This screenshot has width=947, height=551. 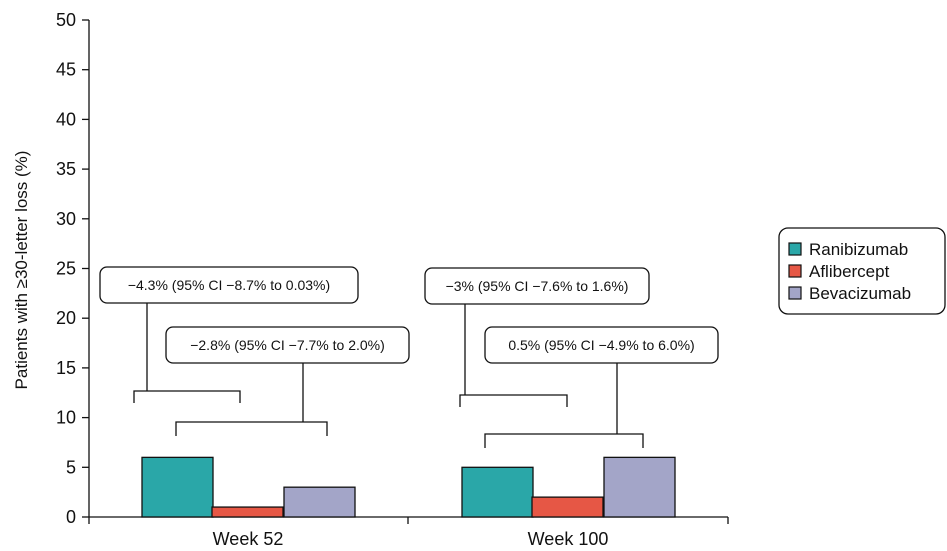 What do you see at coordinates (66, 418) in the screenshot?
I see `y-tick-label: 10` at bounding box center [66, 418].